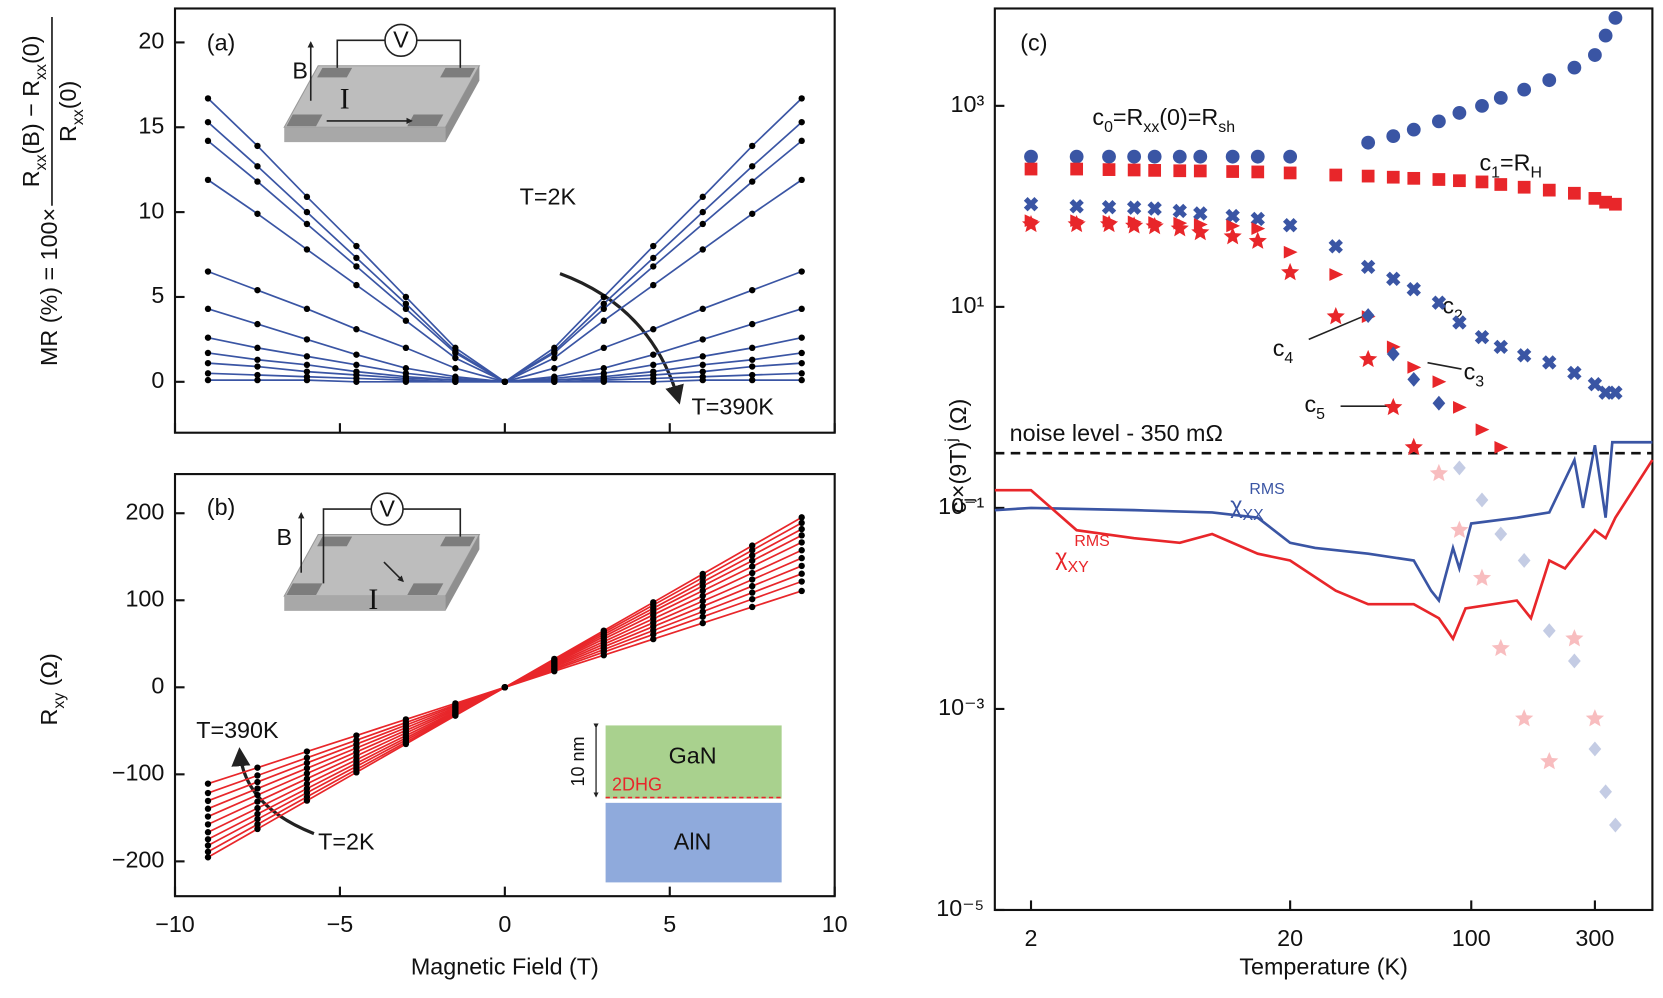  Describe the element at coordinates (1116, 433) in the screenshot. I see `noise-label: noise level - 350 mΩ` at that location.